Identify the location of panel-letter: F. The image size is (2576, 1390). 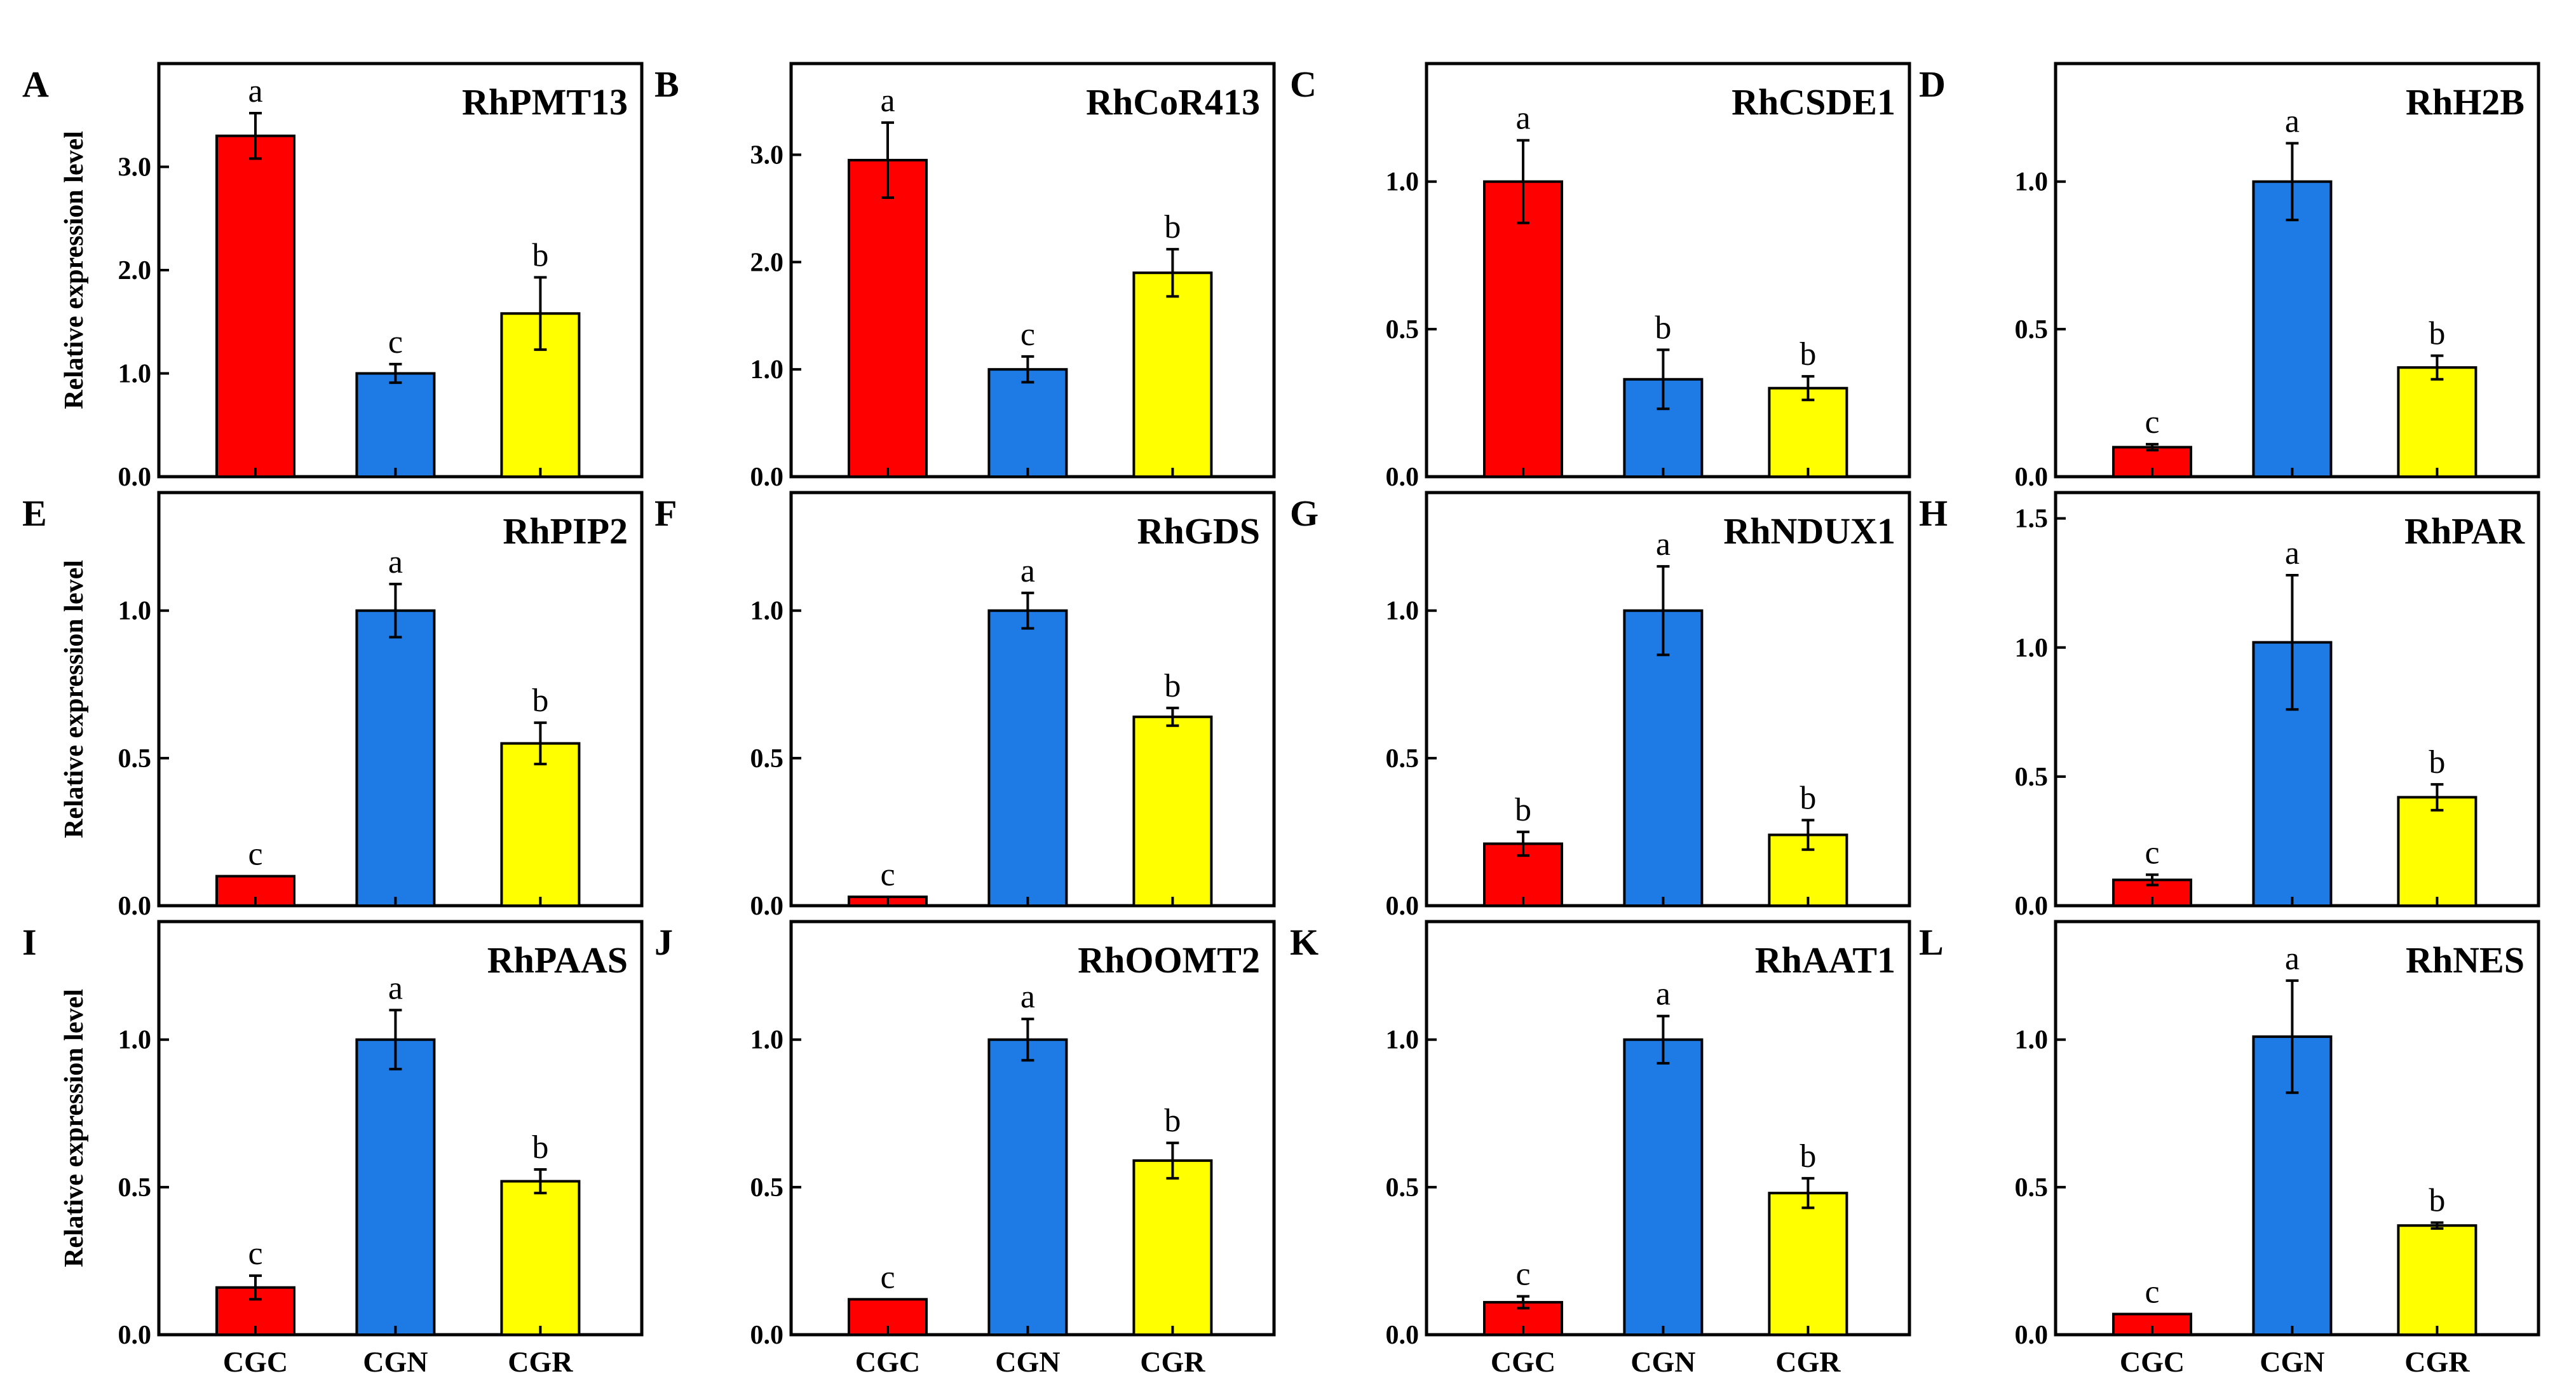
(665, 513).